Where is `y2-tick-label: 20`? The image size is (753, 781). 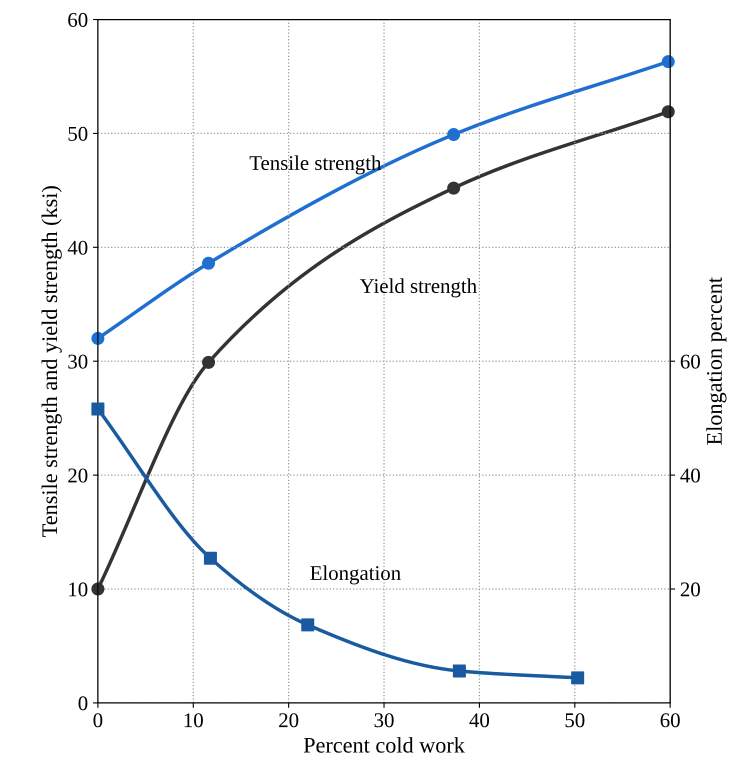
y2-tick-label: 20 is located at coordinates (690, 589).